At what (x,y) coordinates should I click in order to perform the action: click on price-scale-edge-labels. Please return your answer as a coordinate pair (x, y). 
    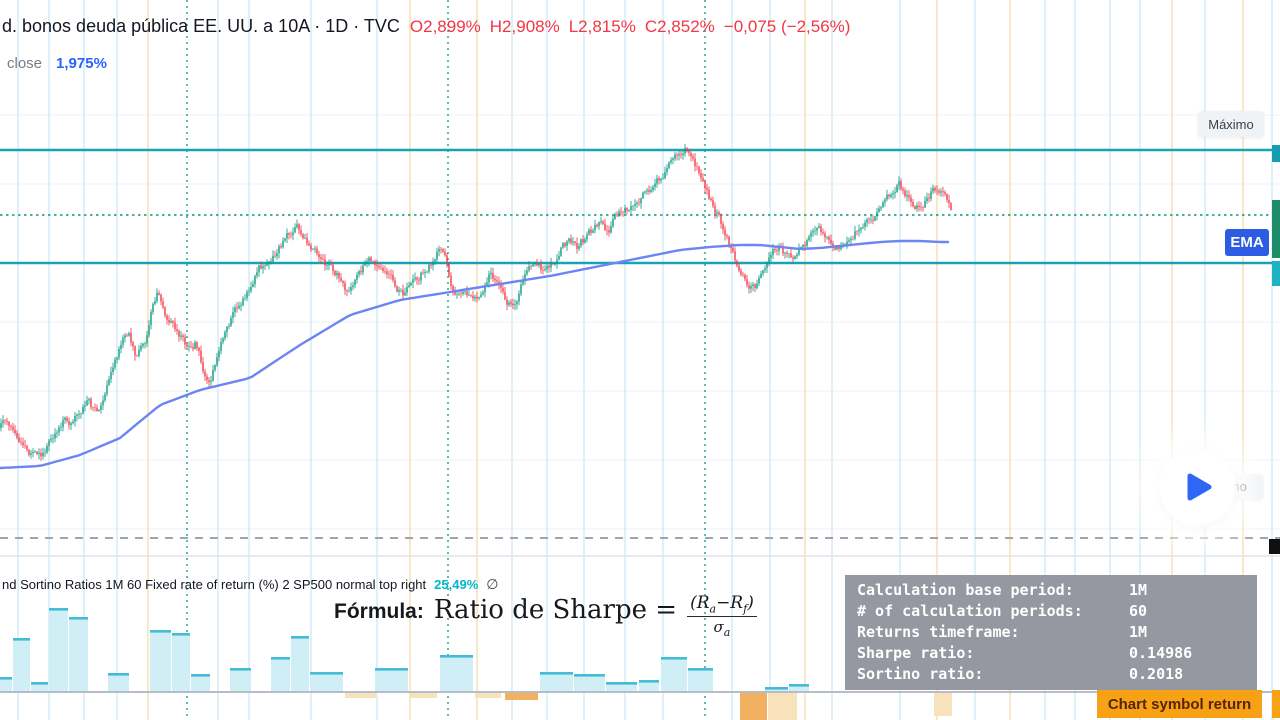
    Looking at the image, I should click on (1276, 215).